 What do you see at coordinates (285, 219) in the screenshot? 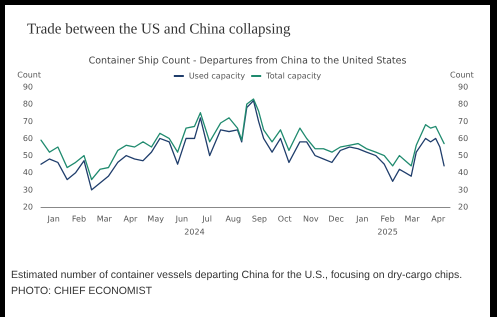
I see `x-tick-label: Oct` at bounding box center [285, 219].